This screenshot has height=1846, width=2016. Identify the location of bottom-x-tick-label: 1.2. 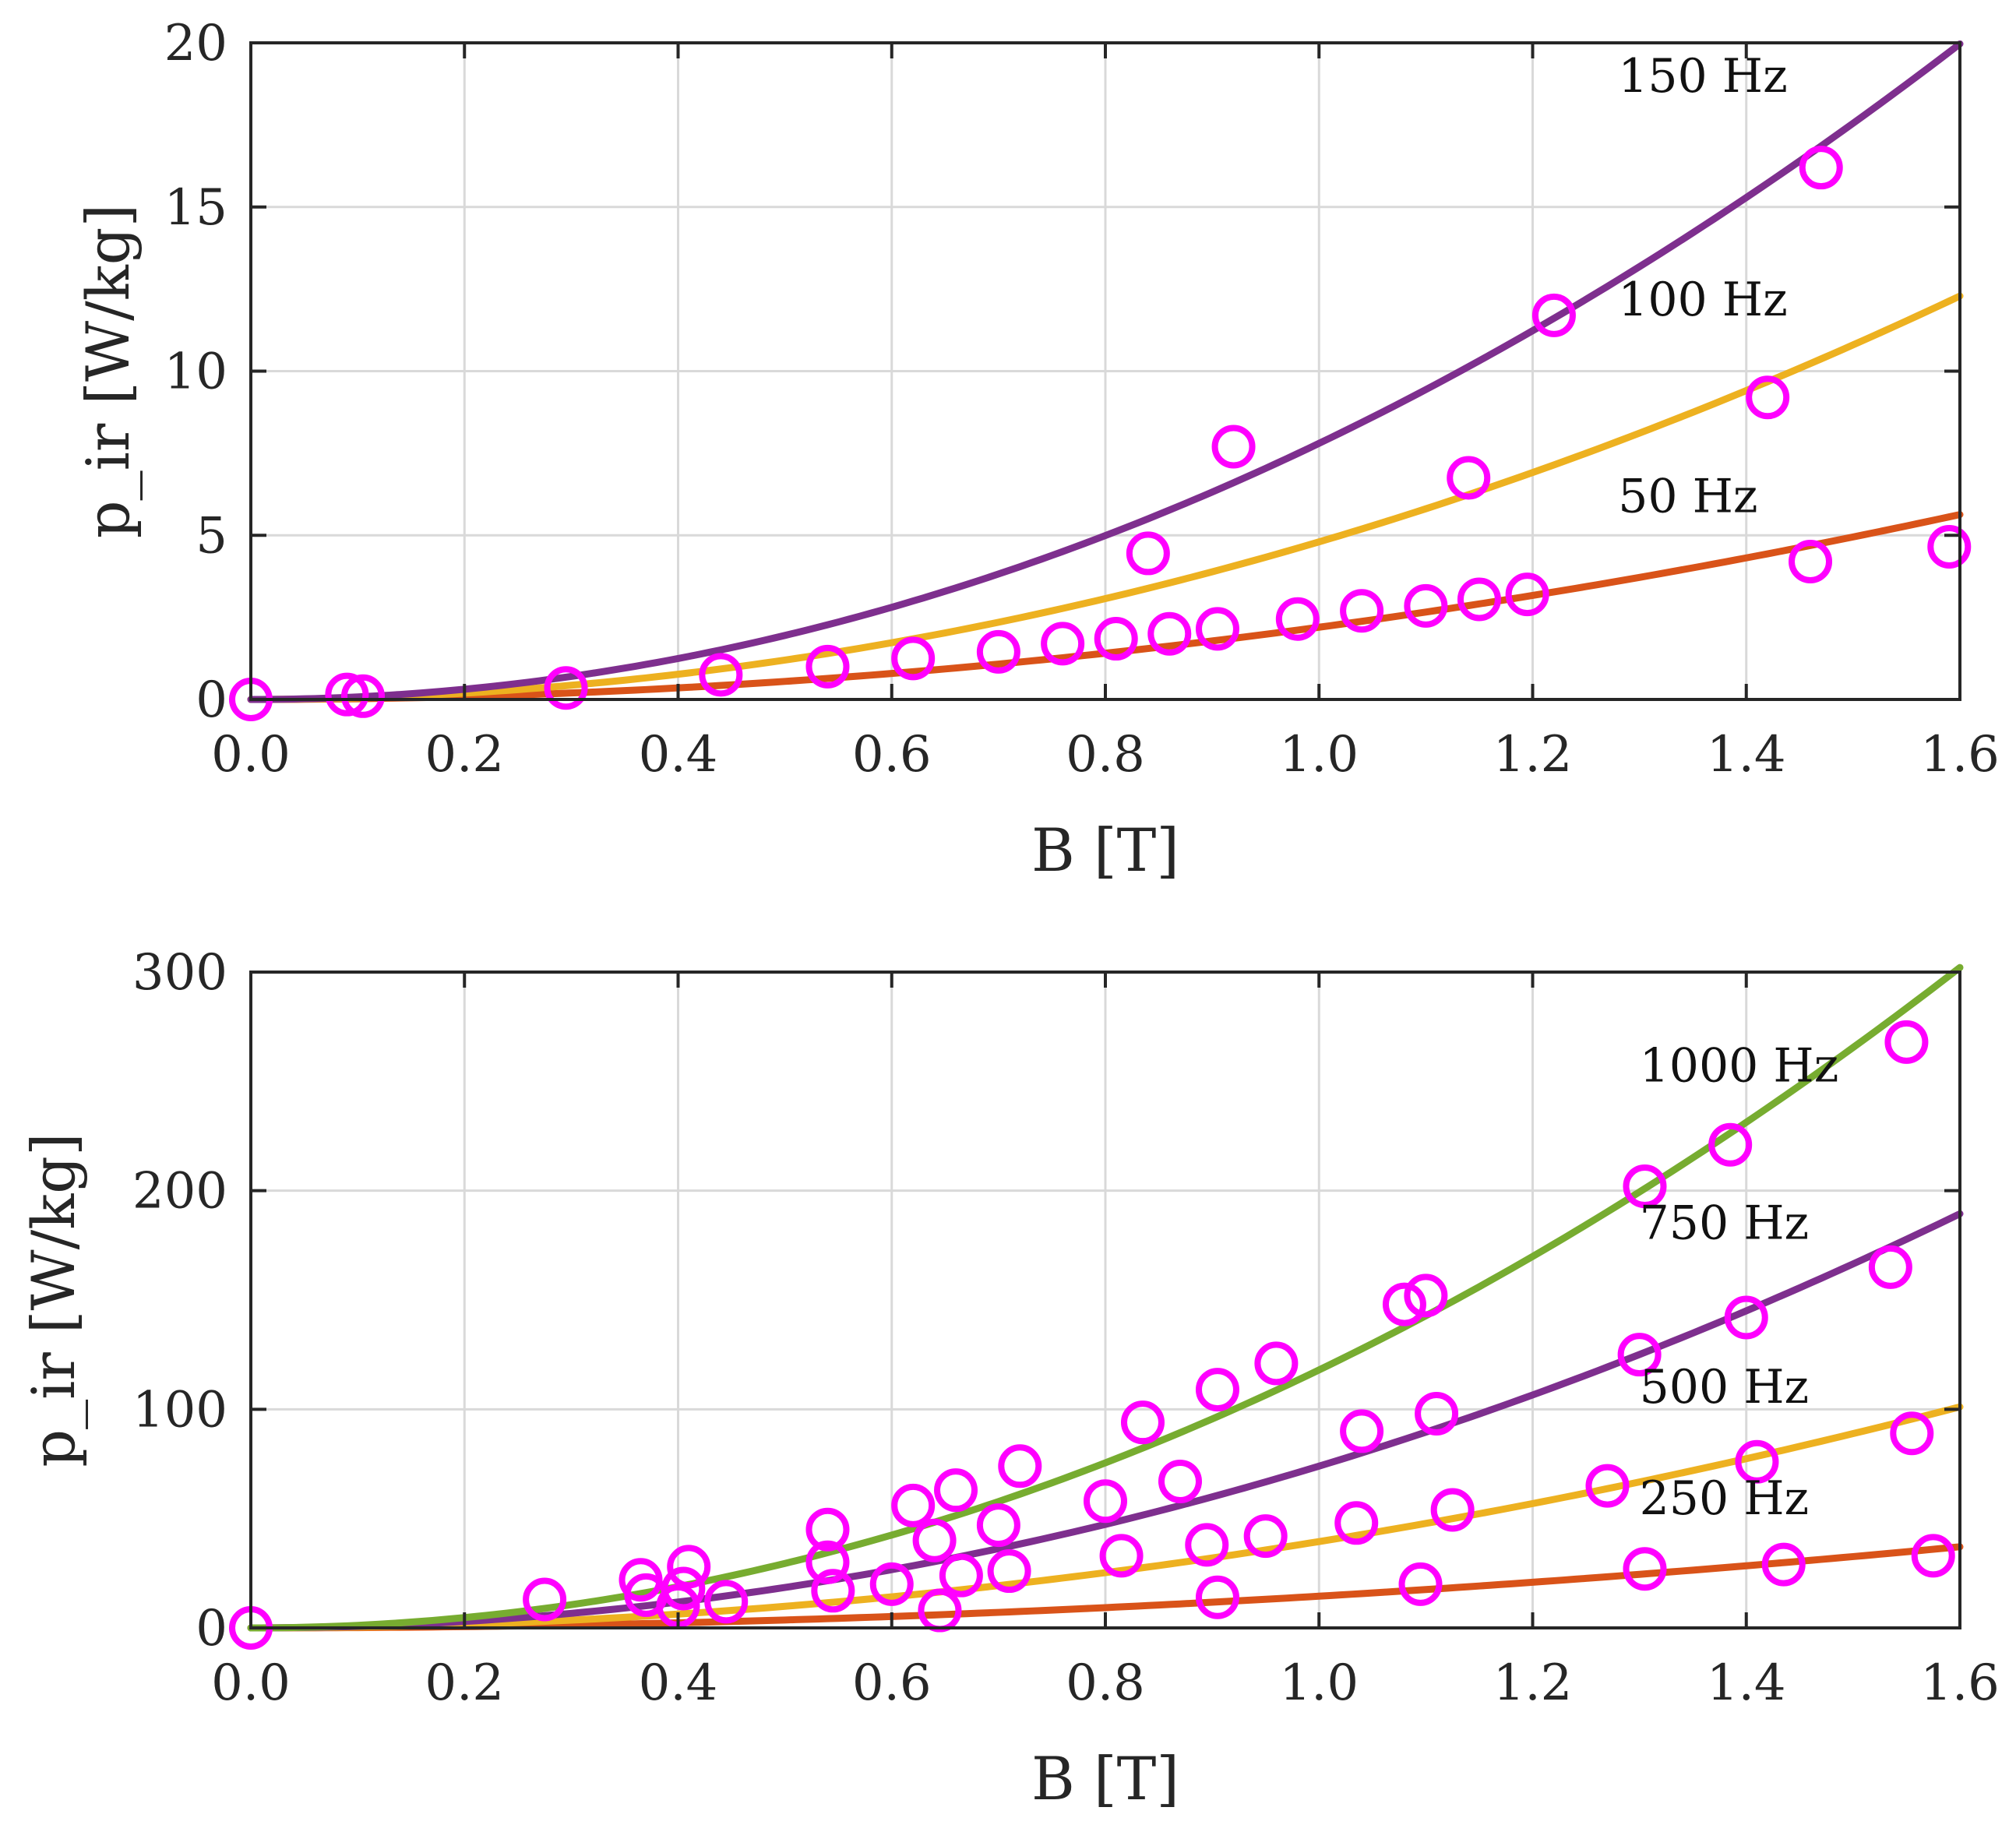
(1533, 1683).